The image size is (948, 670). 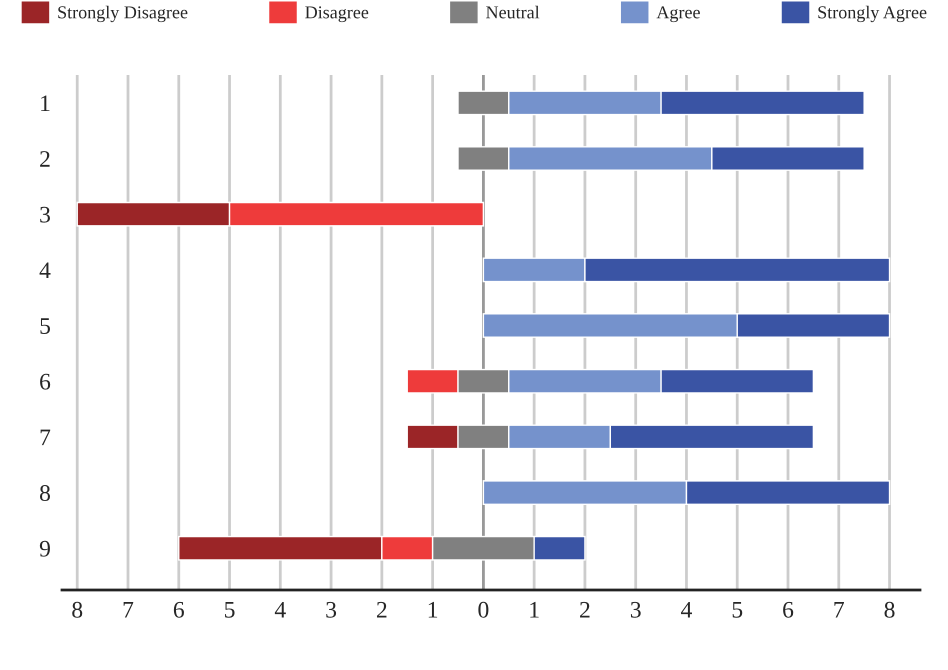 What do you see at coordinates (872, 14) in the screenshot?
I see `legend-label: Strongly Agree` at bounding box center [872, 14].